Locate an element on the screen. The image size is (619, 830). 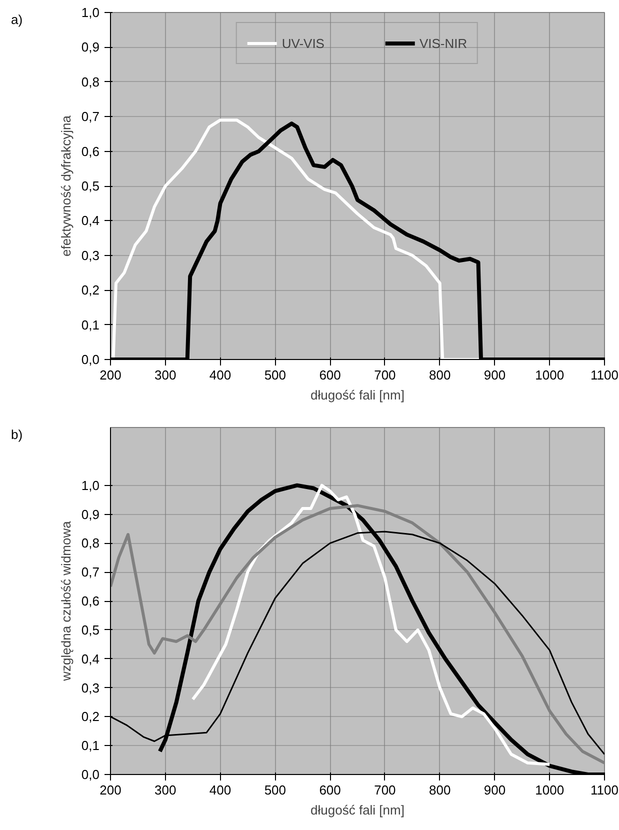
legend-label: VIS-NIR is located at coordinates (443, 43).